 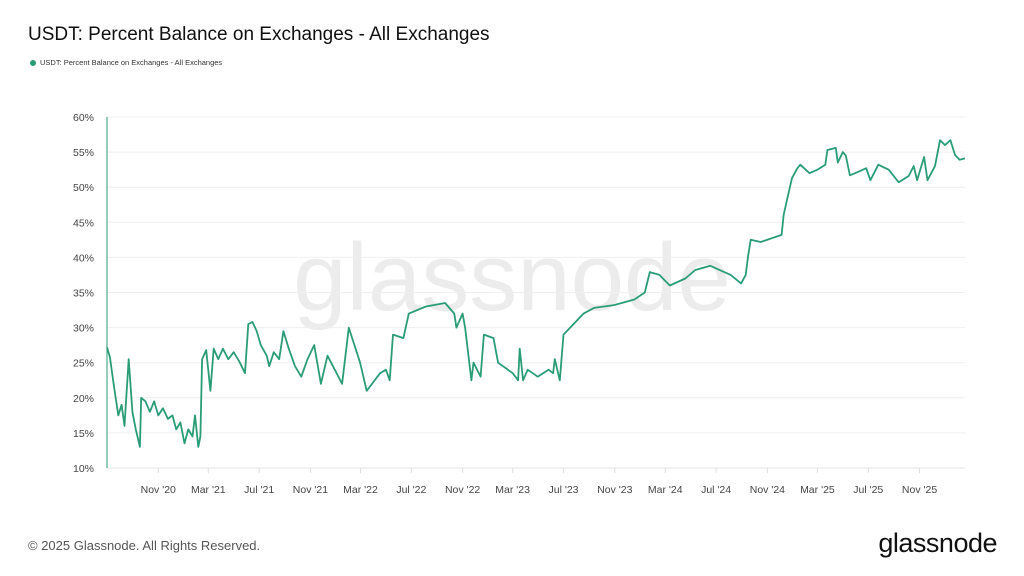 What do you see at coordinates (83, 469) in the screenshot?
I see `y-tick-label: 10%` at bounding box center [83, 469].